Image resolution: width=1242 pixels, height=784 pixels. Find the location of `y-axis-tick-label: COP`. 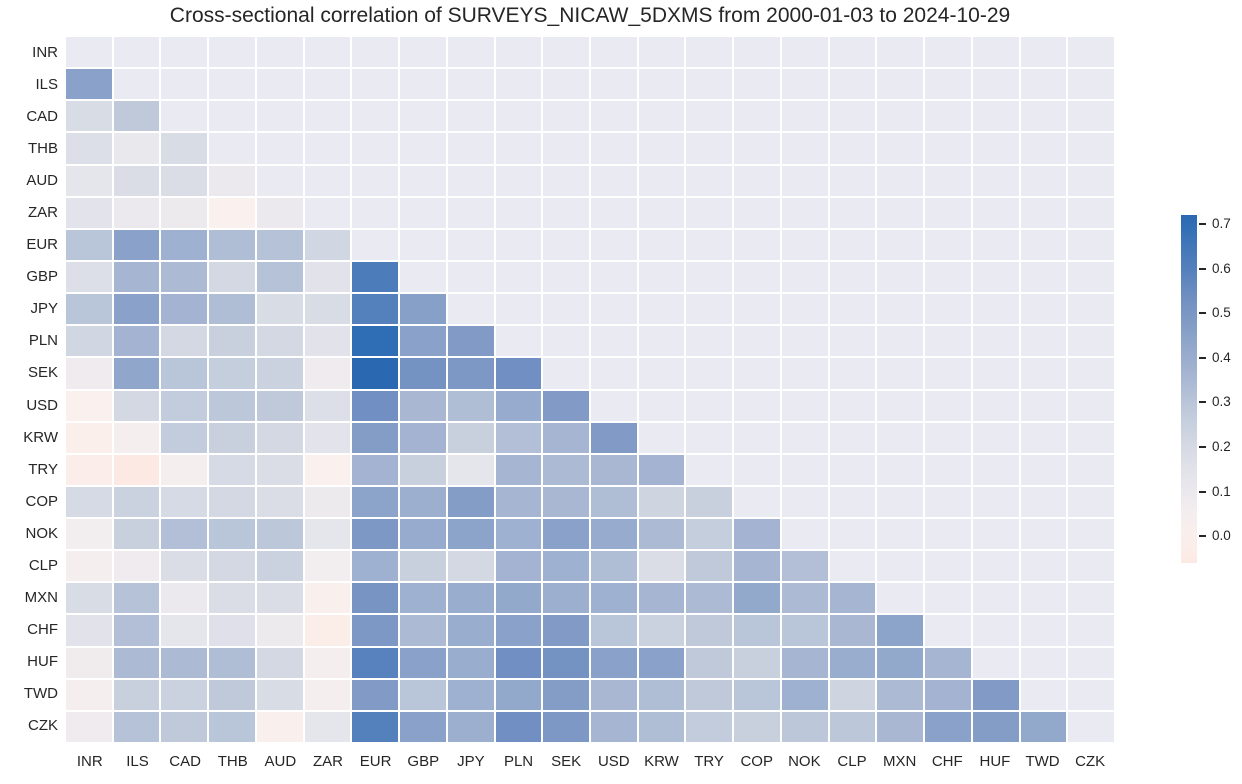

y-axis-tick-label: COP is located at coordinates (41, 501).